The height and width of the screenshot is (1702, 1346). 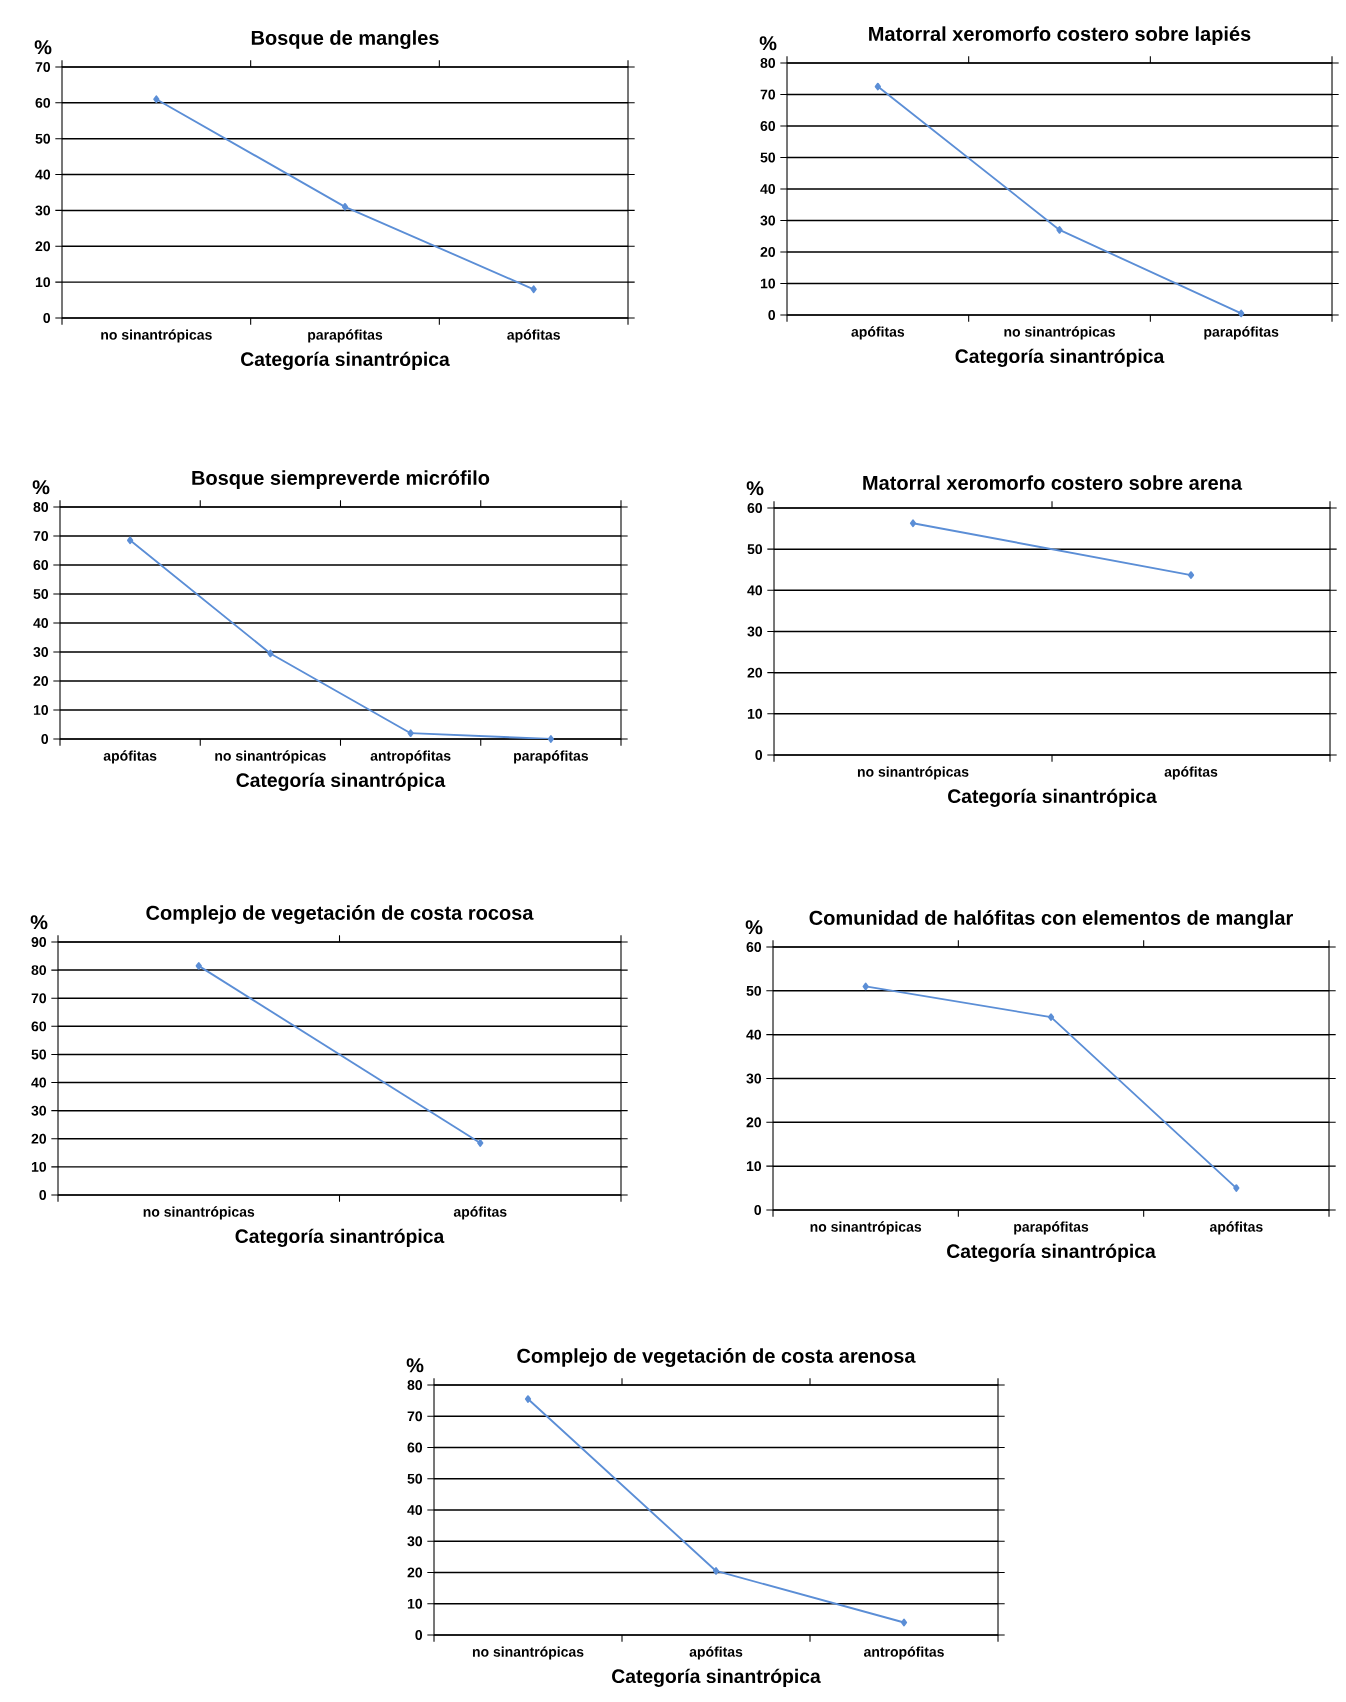 What do you see at coordinates (341, 479) in the screenshot?
I see `chart-title: Bosque siempreverde micrófilo` at bounding box center [341, 479].